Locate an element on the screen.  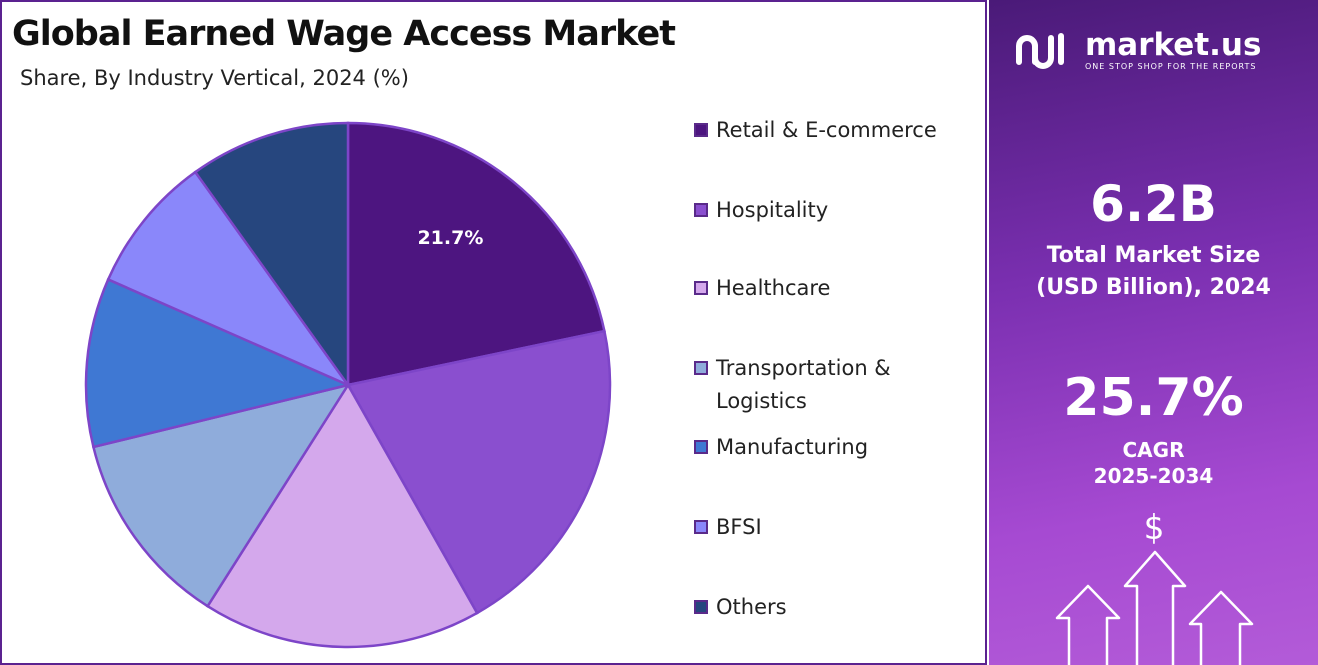
legend-item-manufacturing: Manufacturing is located at coordinates (830, 447).